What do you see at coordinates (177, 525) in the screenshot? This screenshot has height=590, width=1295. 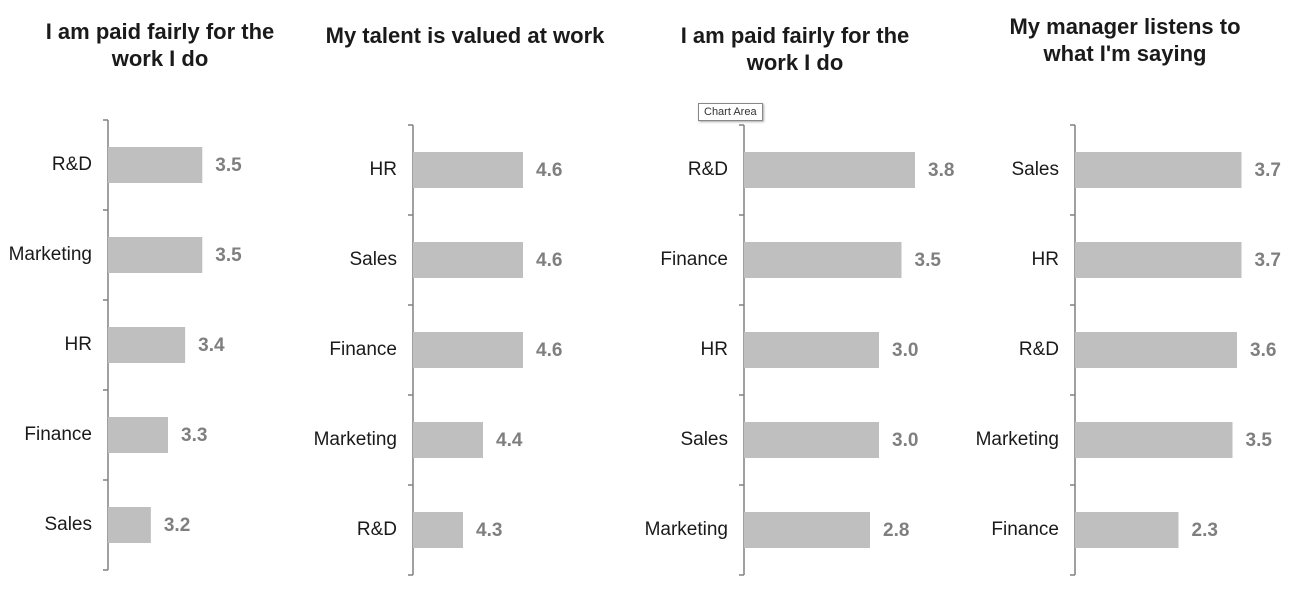 I see `data-label: 3.2` at bounding box center [177, 525].